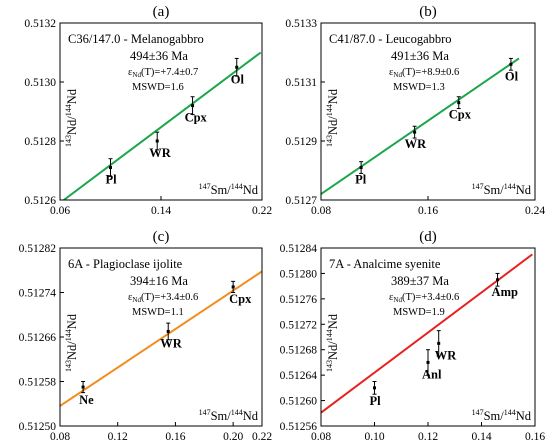 This screenshot has height=446, width=550. I want to click on y-tick-label: 0.5132, so click(40, 24).